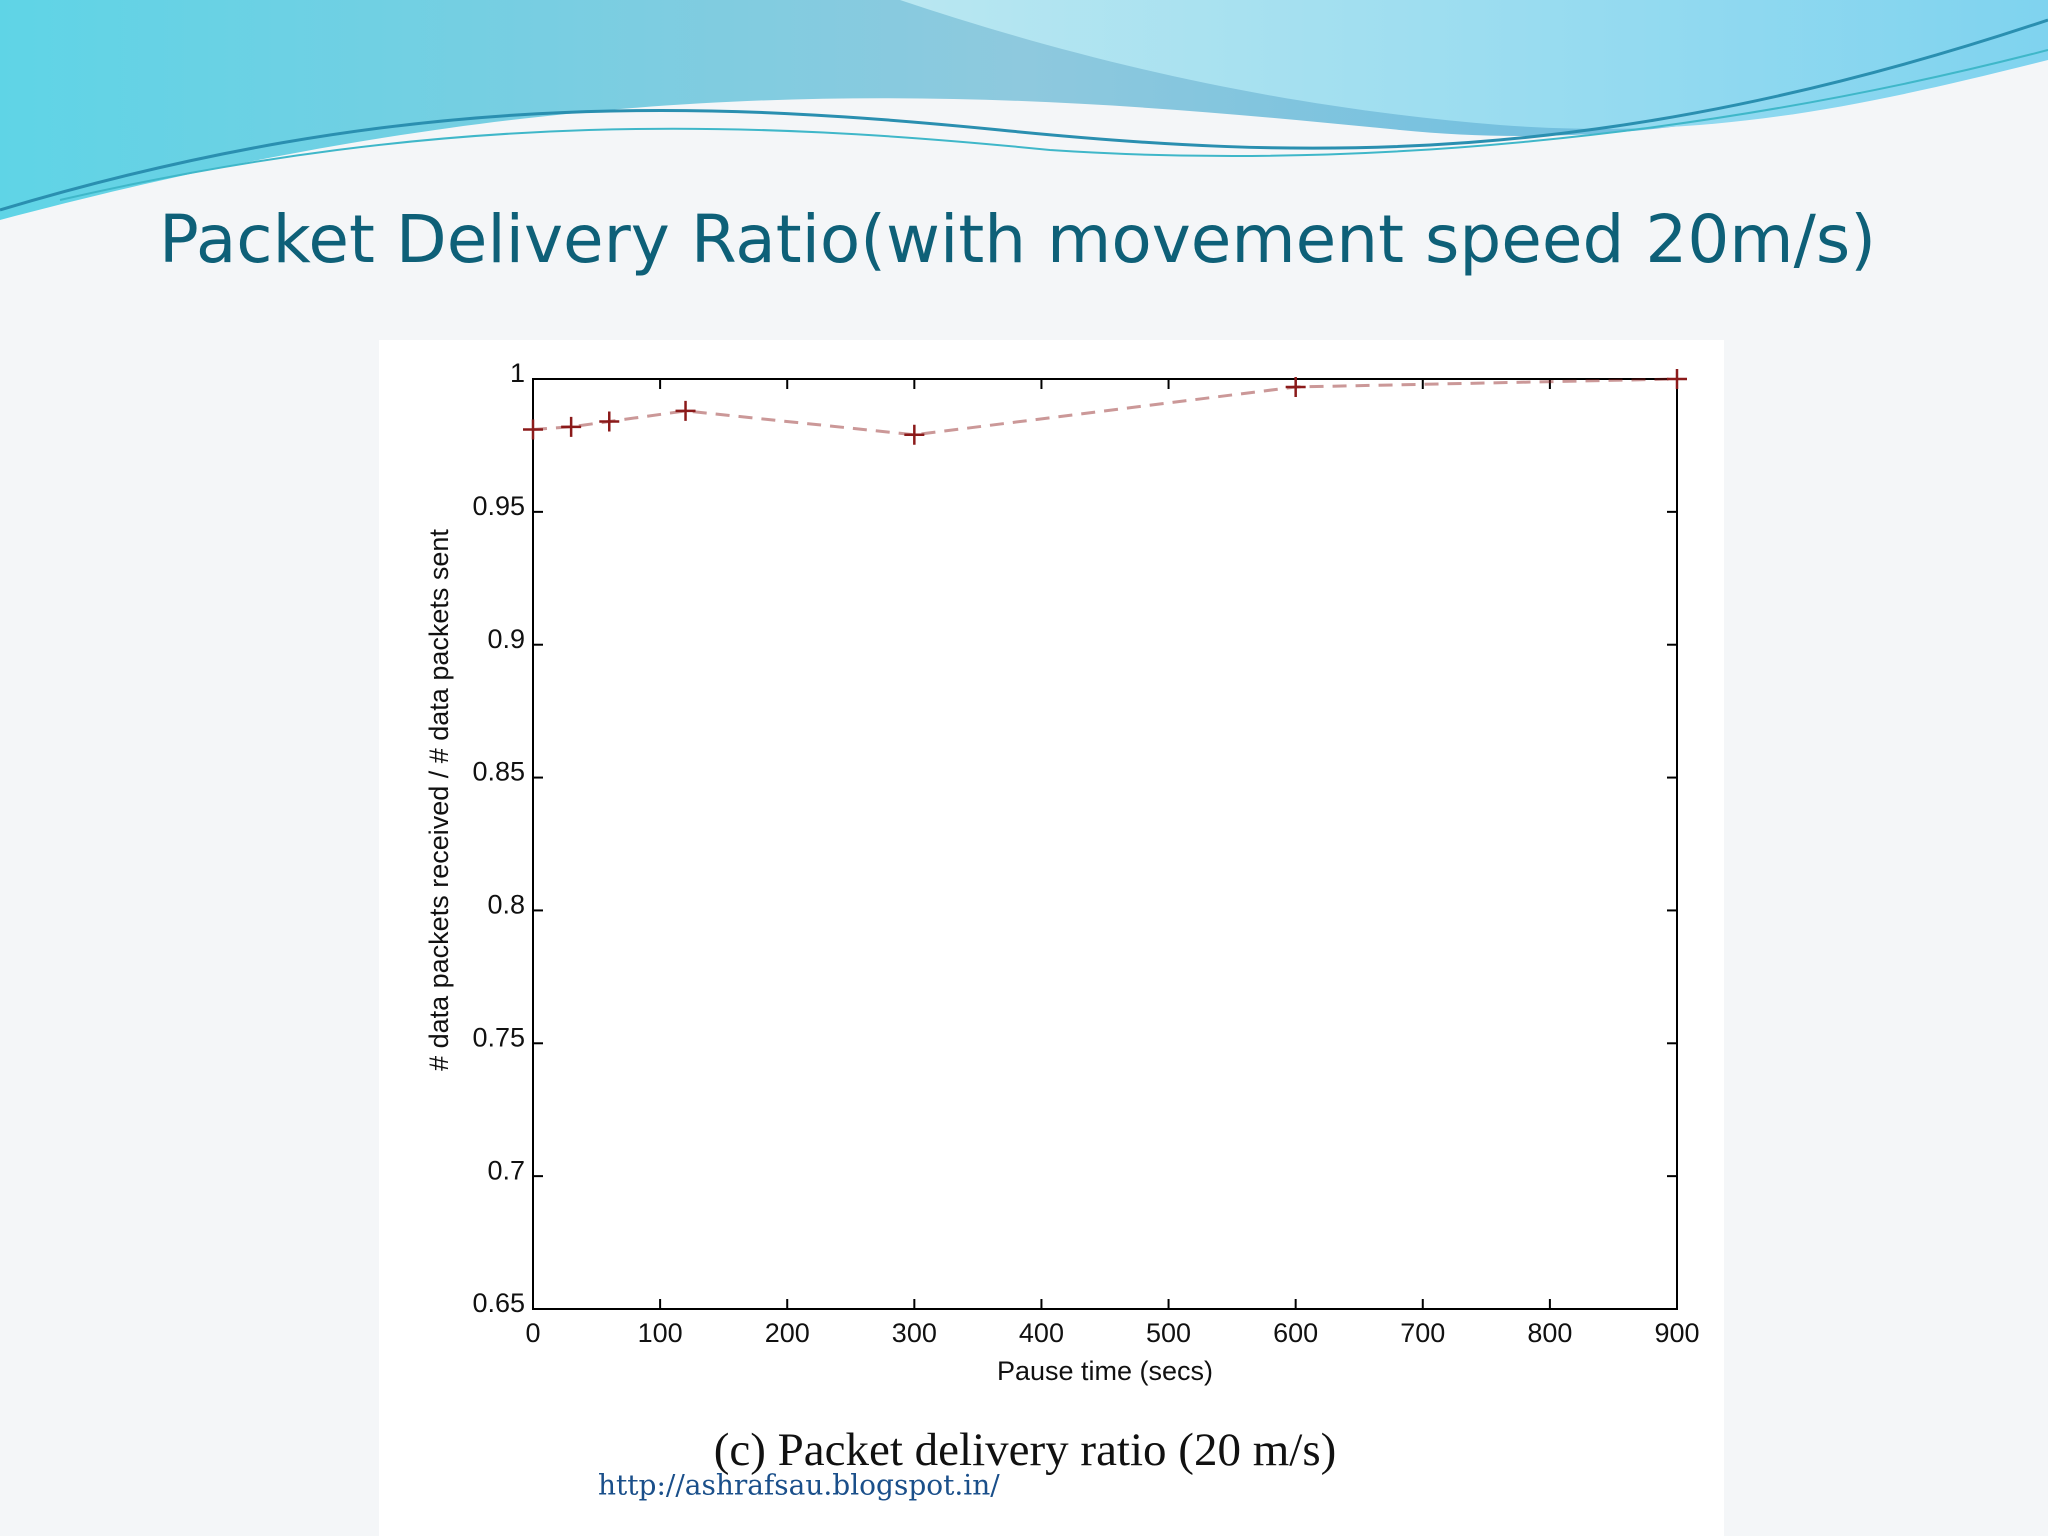  Describe the element at coordinates (1676, 1333) in the screenshot. I see `x-tick-label: 900` at that location.